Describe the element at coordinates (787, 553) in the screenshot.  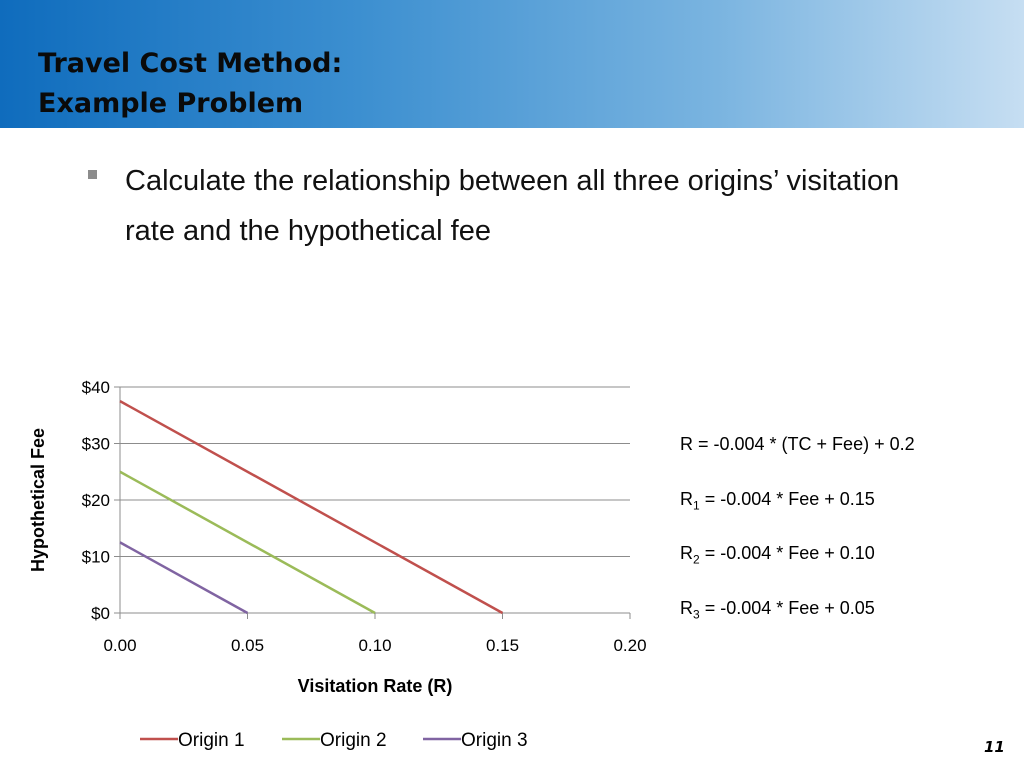
I see `equation-rhs: = -0.004 * Fee + 0.10` at that location.